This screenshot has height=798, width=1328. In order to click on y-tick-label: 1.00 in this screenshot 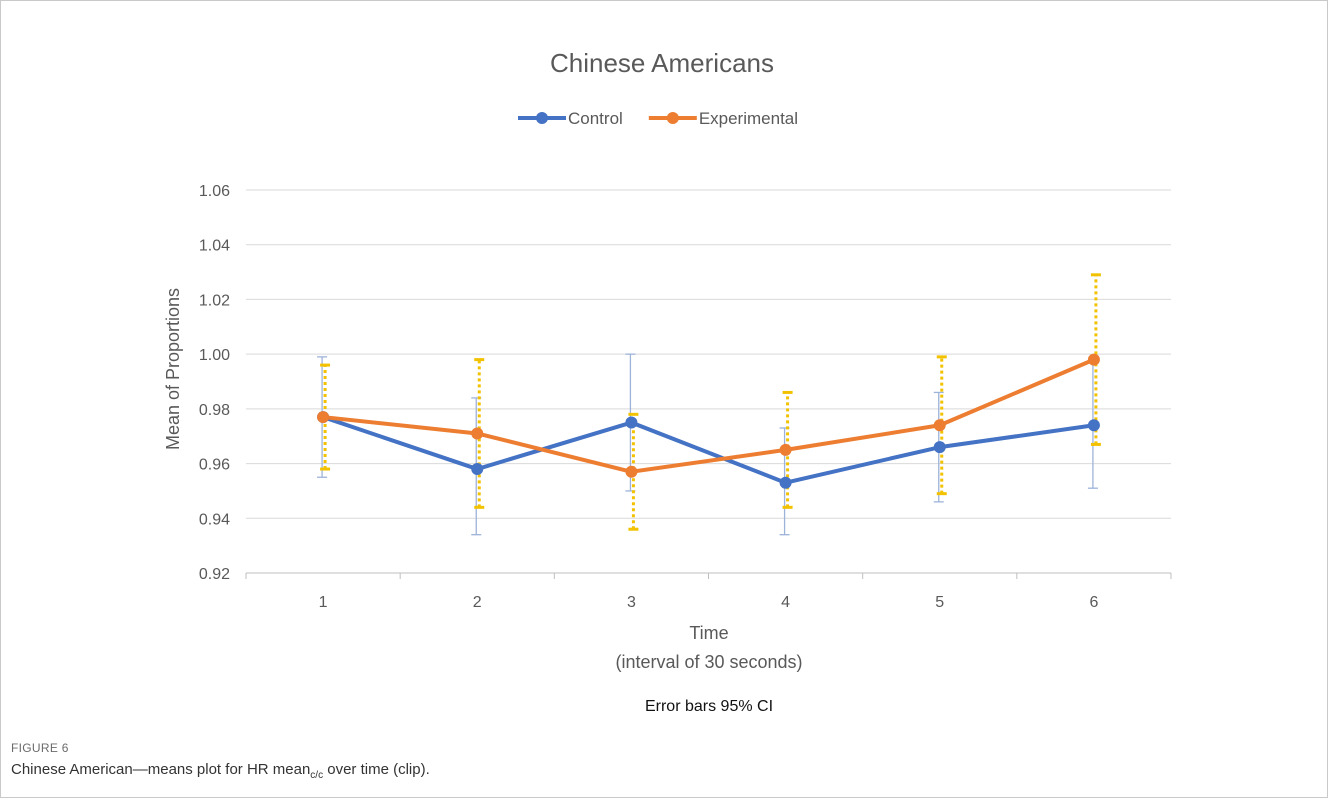, I will do `click(214, 355)`.